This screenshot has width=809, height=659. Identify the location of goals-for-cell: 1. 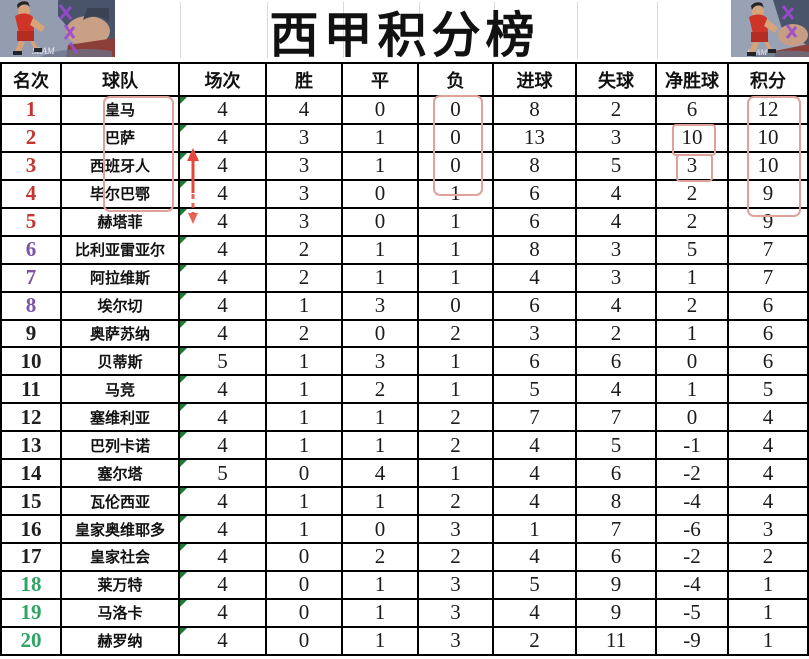
(535, 530).